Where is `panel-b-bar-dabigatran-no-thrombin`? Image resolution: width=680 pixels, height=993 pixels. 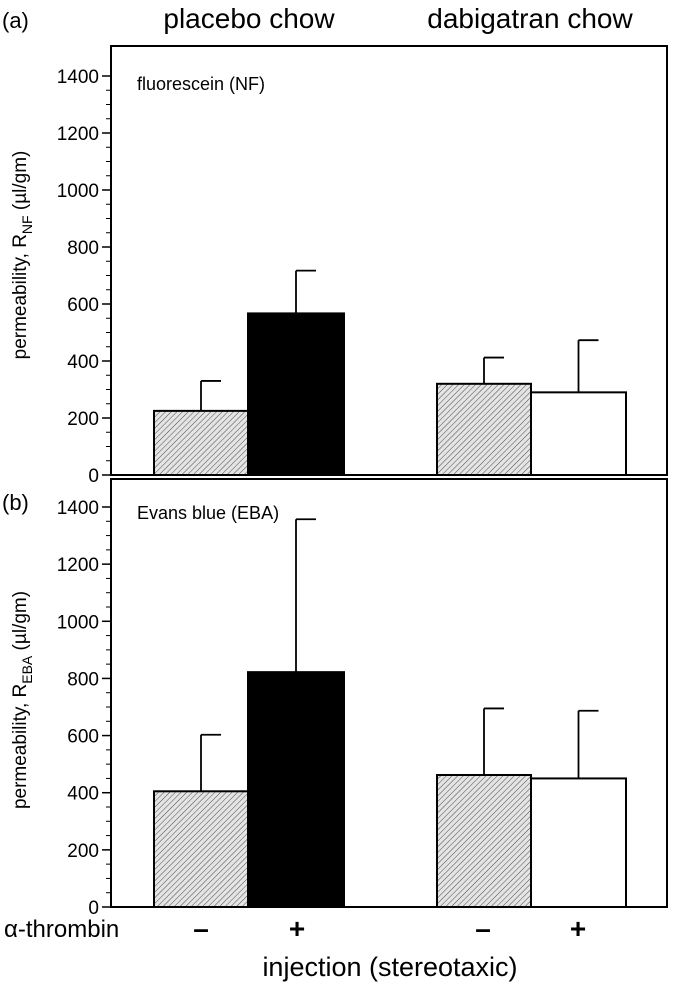 panel-b-bar-dabigatran-no-thrombin is located at coordinates (484, 841).